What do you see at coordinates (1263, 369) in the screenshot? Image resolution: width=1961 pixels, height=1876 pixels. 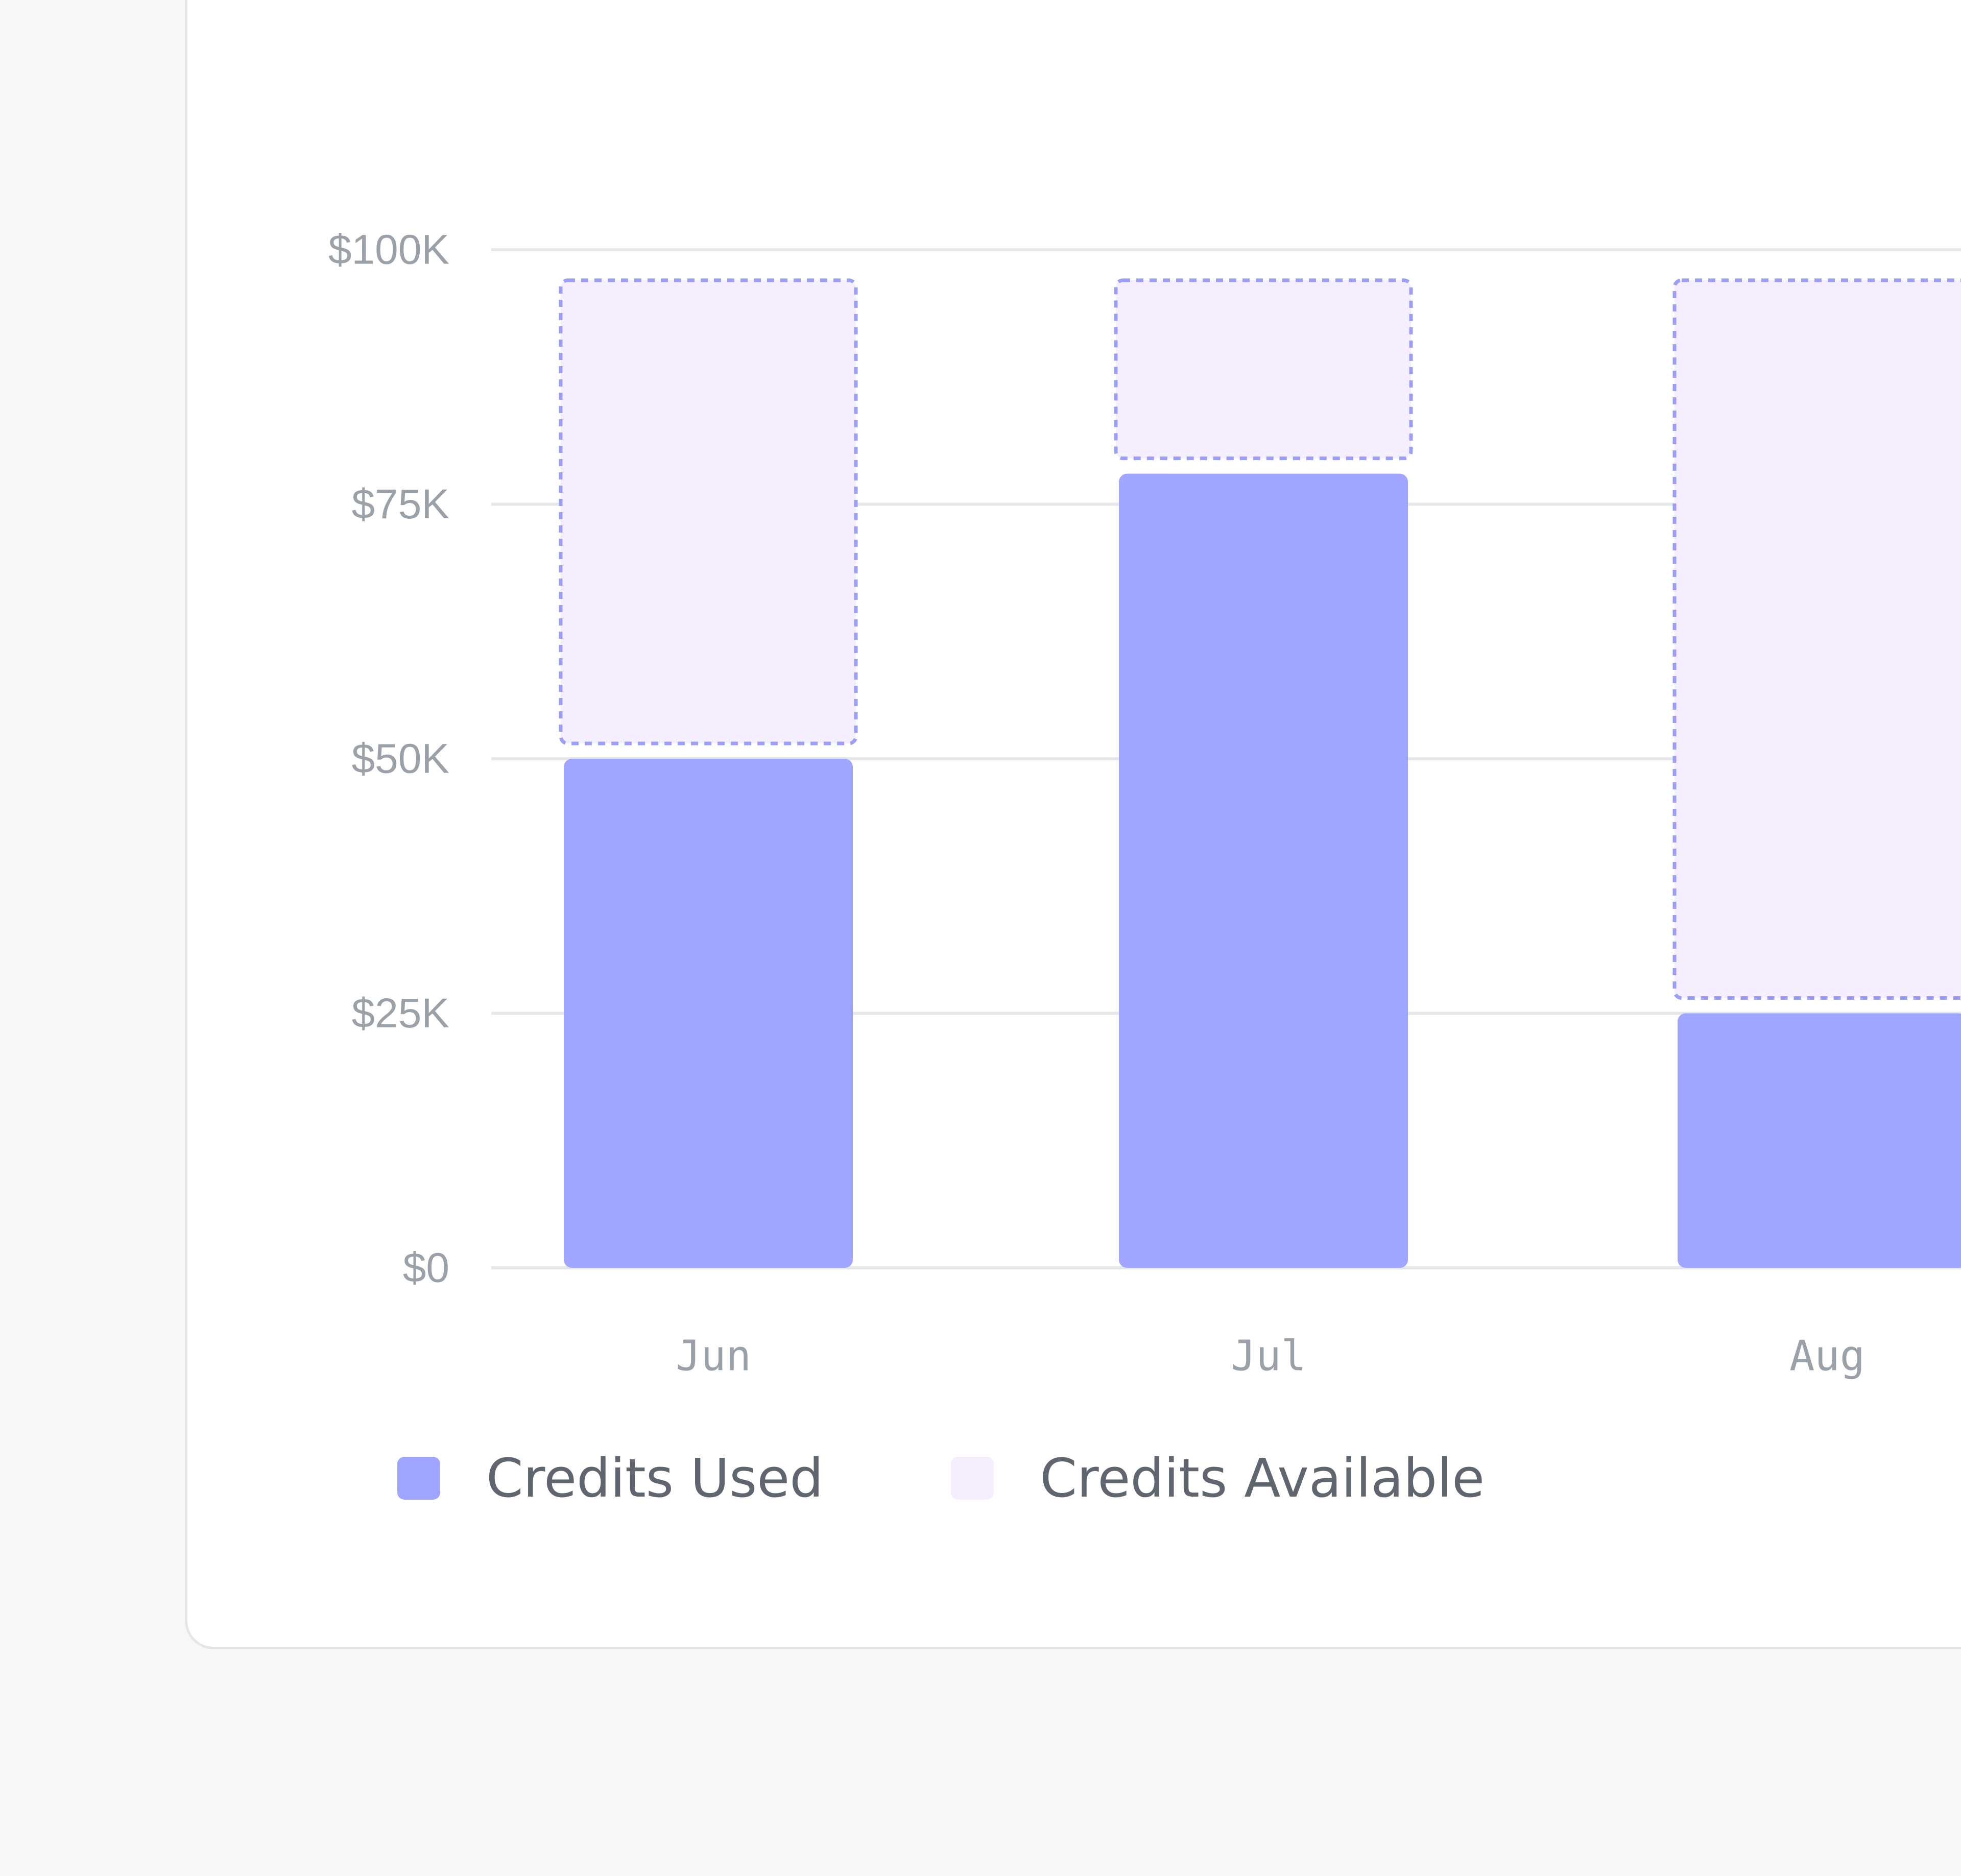 I see `bar-credits-available-jul` at bounding box center [1263, 369].